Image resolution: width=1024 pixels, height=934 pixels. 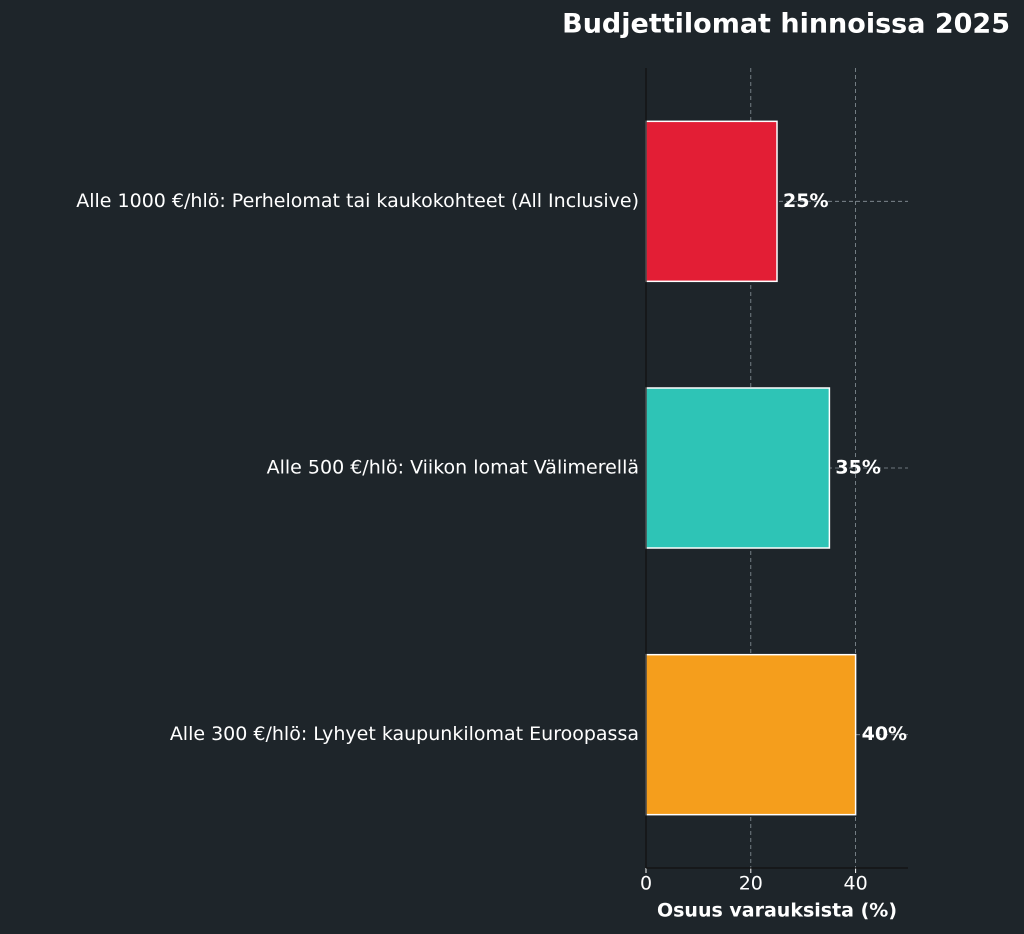 I want to click on x-tick-label: 40, so click(x=856, y=884).